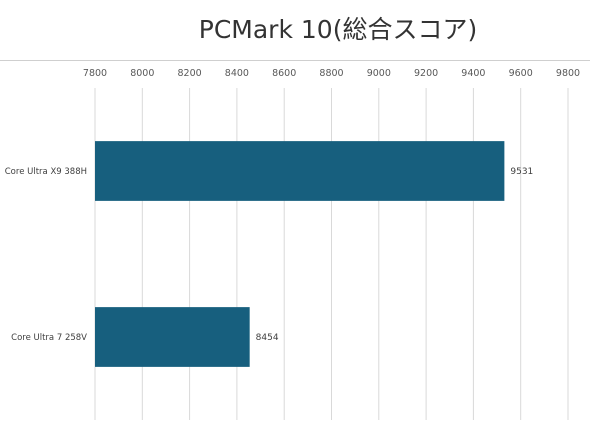 The width and height of the screenshot is (590, 433). I want to click on x-tick-label: 9000, so click(379, 73).